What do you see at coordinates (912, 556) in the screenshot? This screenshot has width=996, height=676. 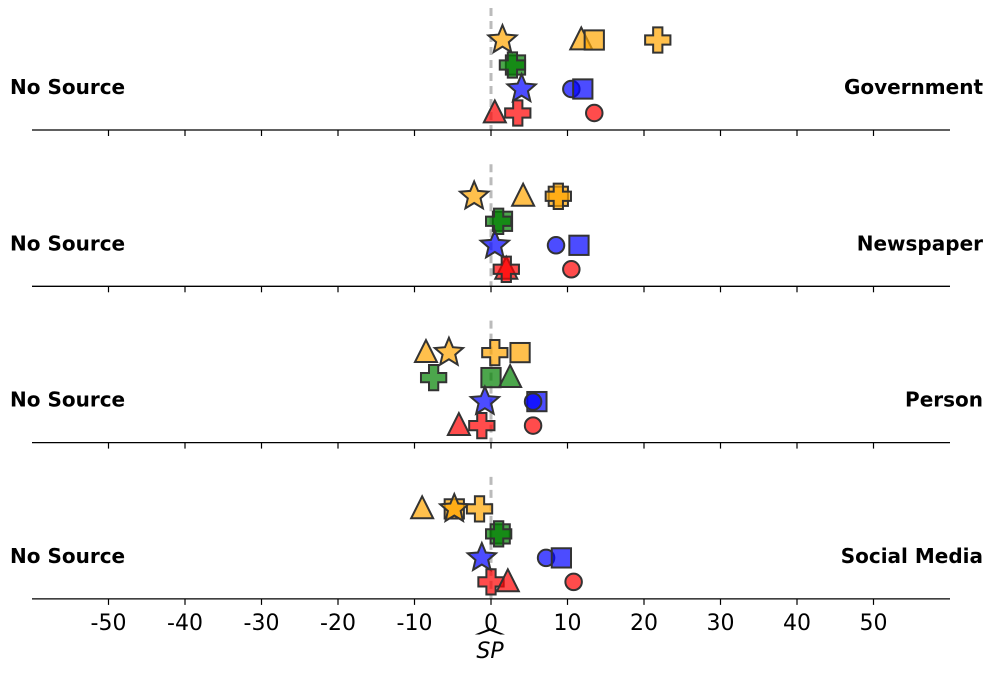 I see `right-label: Social Media` at bounding box center [912, 556].